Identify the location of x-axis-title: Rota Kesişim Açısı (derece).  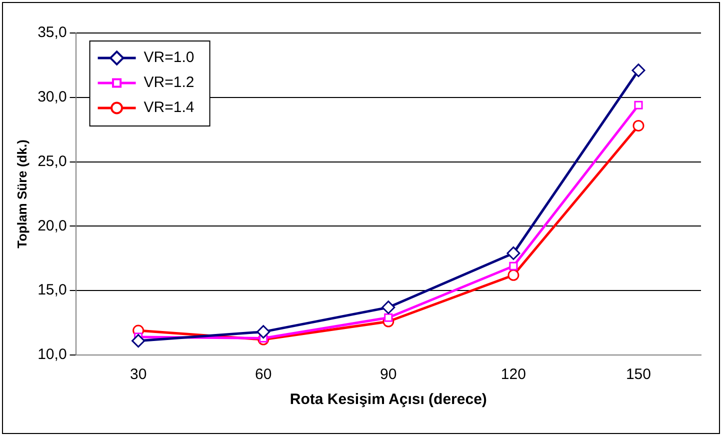
(388, 399).